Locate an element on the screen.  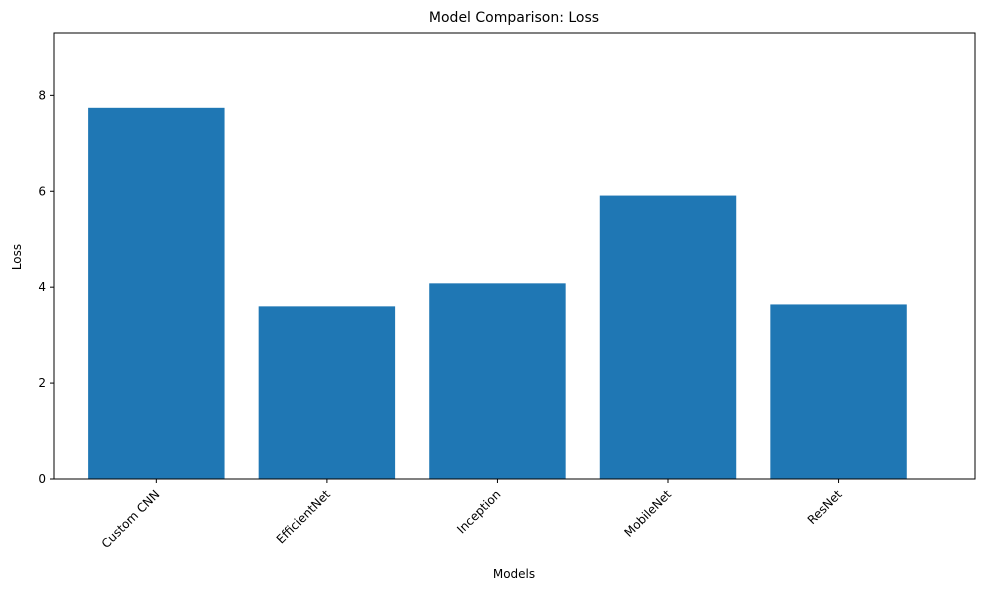
chart-title: Model Comparison: Loss is located at coordinates (514, 18).